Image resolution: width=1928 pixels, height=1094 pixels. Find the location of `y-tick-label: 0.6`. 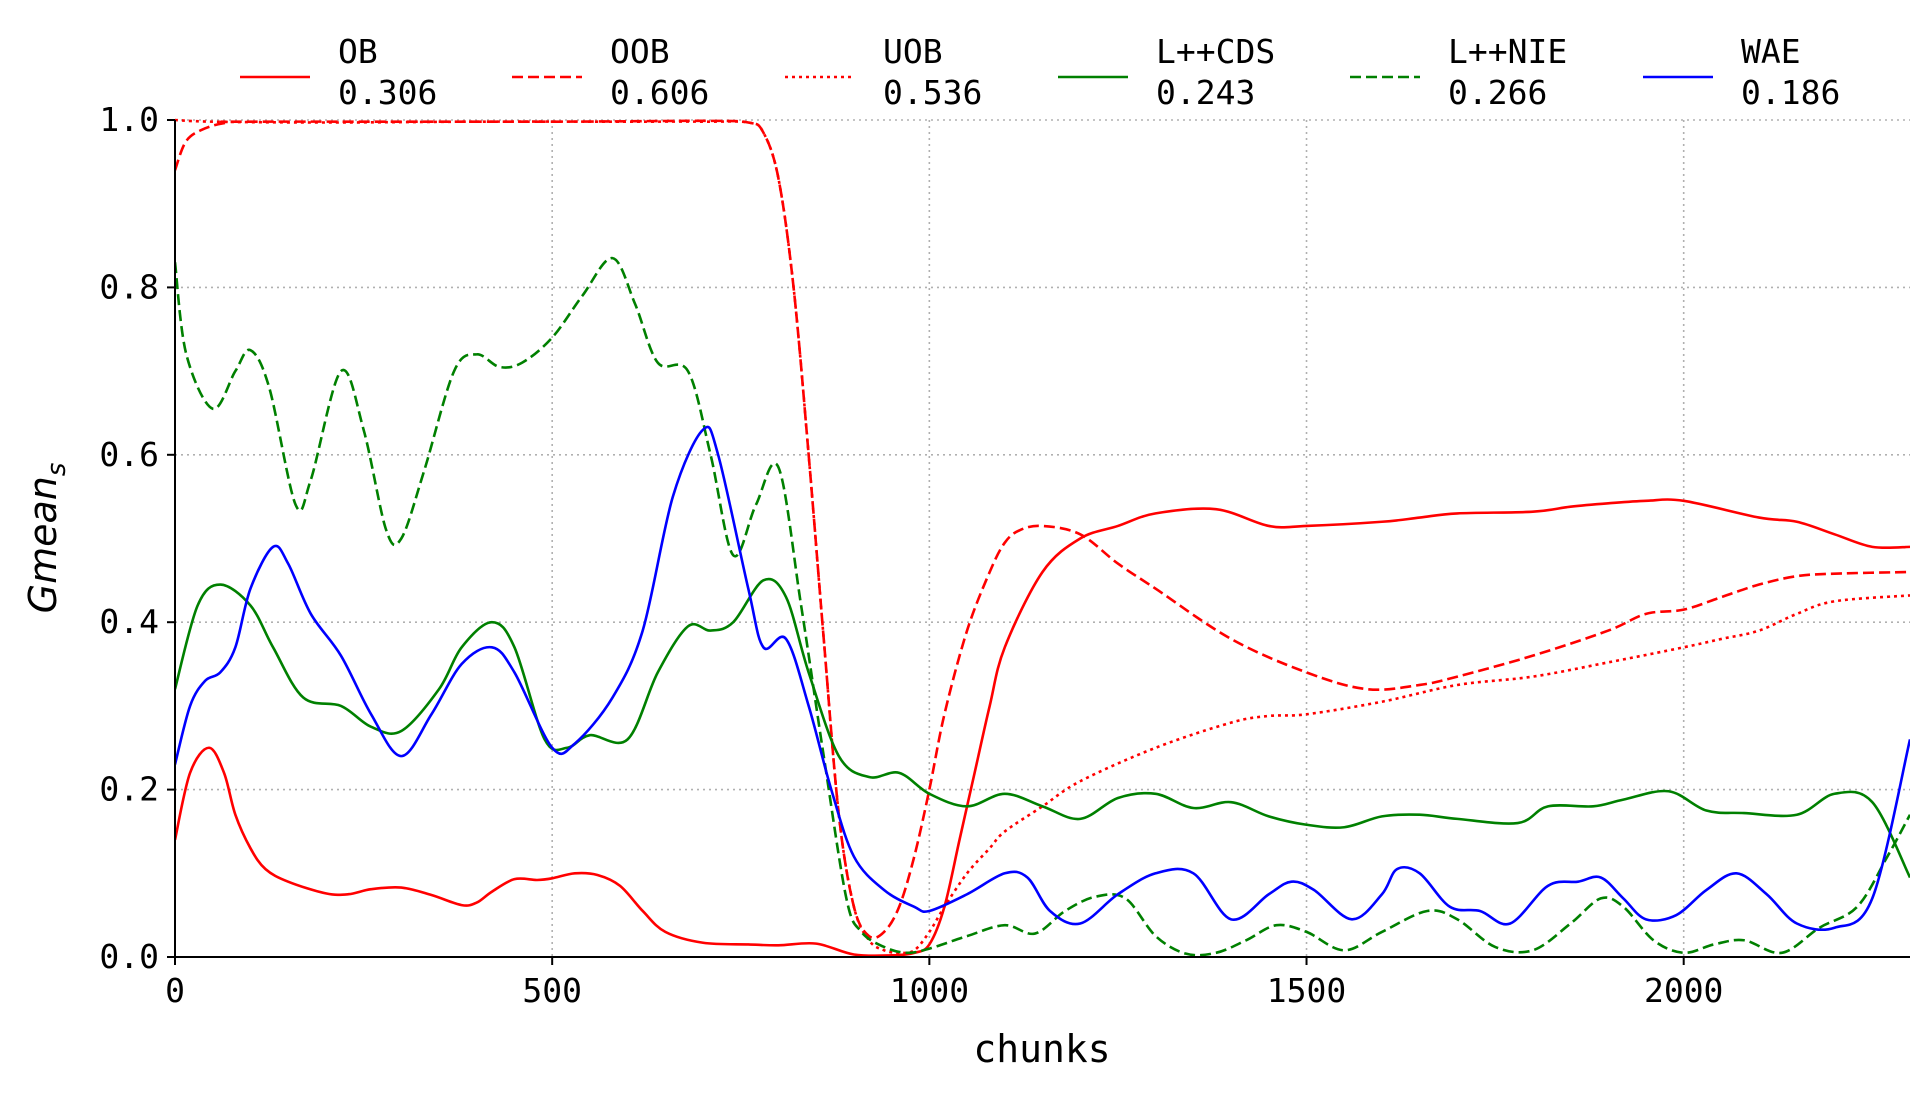

y-tick-label: 0.6 is located at coordinates (129, 454).